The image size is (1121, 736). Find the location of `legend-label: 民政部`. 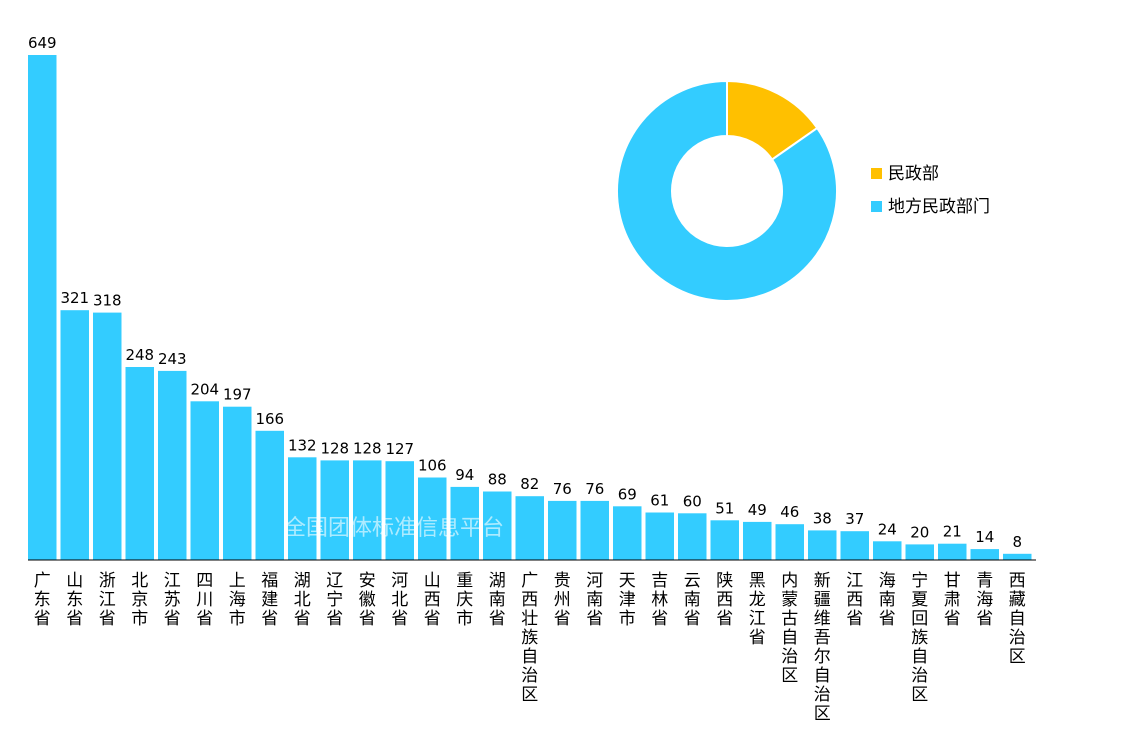

legend-label: 民政部 is located at coordinates (913, 174).